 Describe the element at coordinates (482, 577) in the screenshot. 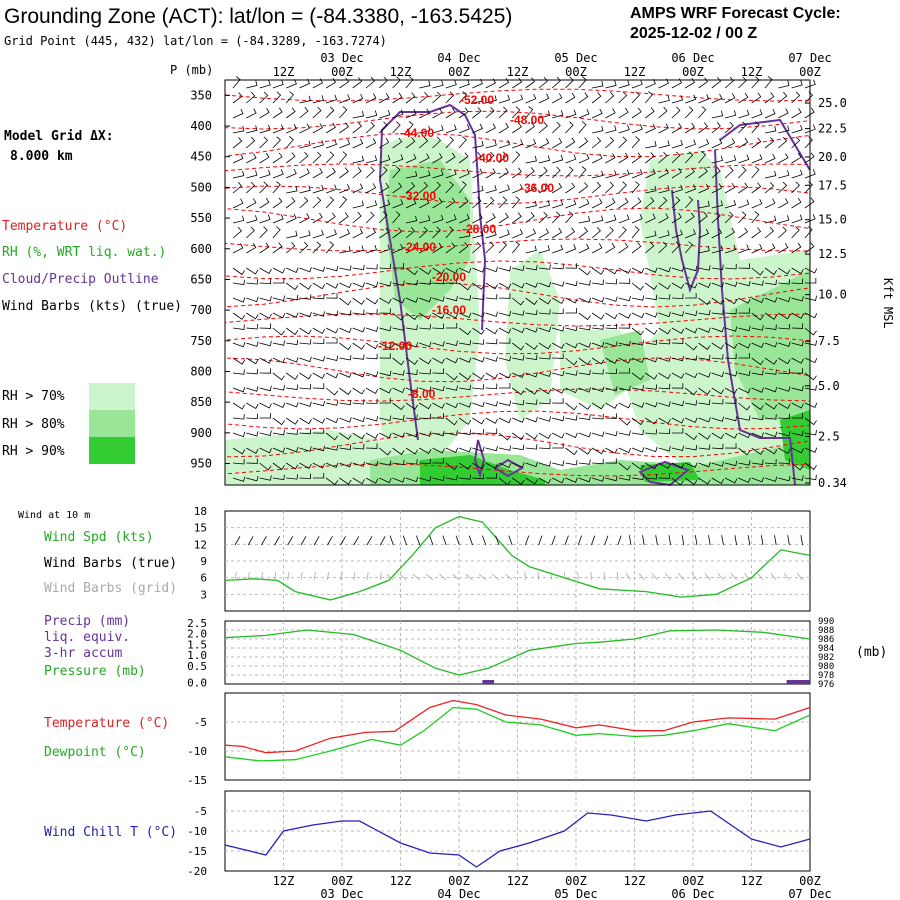

I see `wind-barb-grid` at that location.